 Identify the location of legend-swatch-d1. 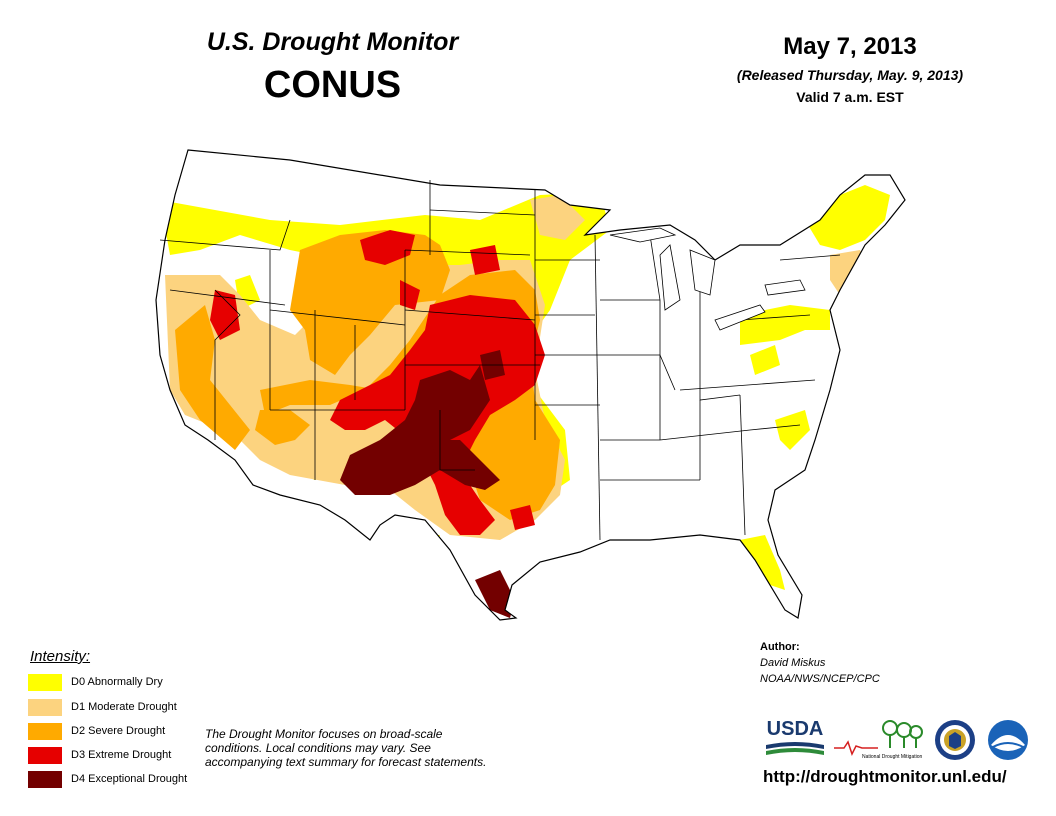
(45, 707).